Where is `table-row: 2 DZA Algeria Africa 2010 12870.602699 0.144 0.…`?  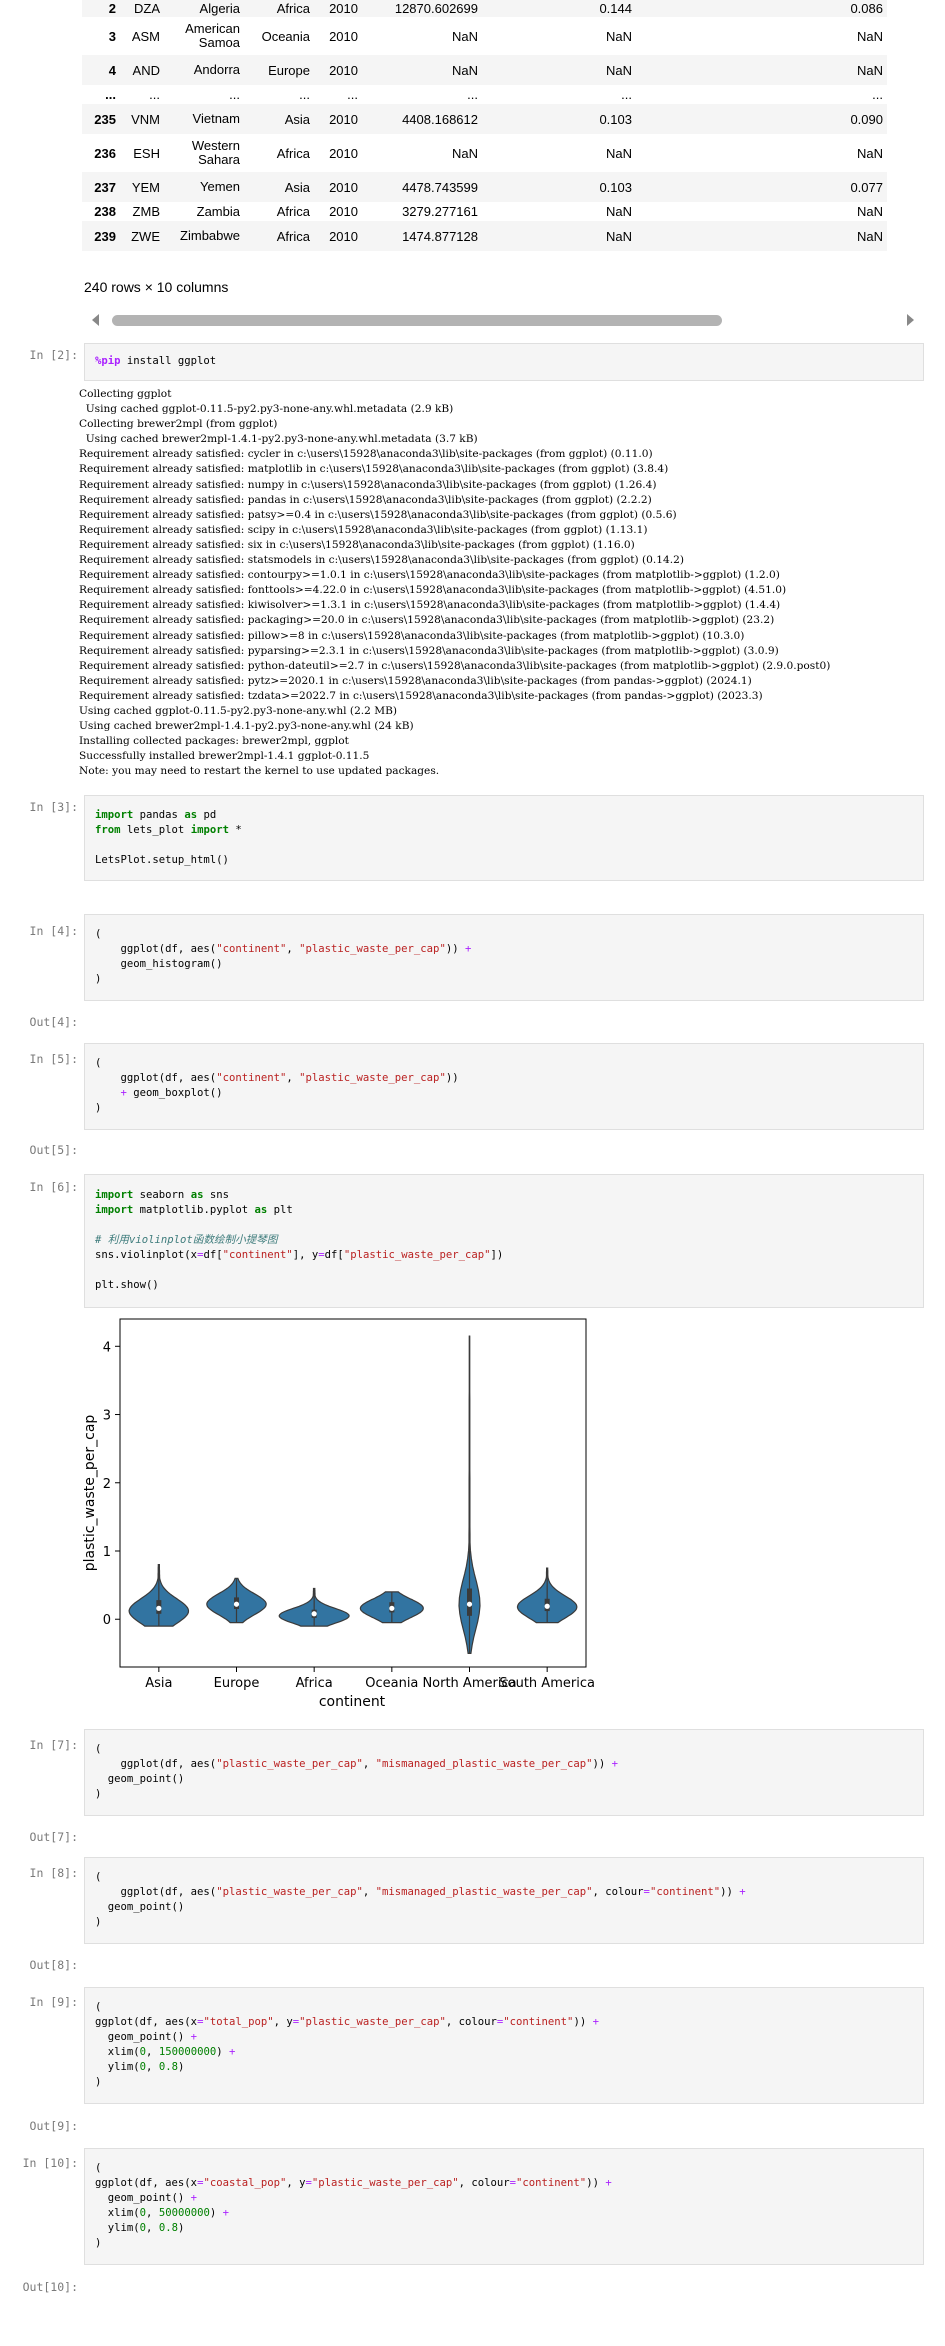 table-row: 2 DZA Algeria Africa 2010 12870.602699 0.144 0.… is located at coordinates (484, 8).